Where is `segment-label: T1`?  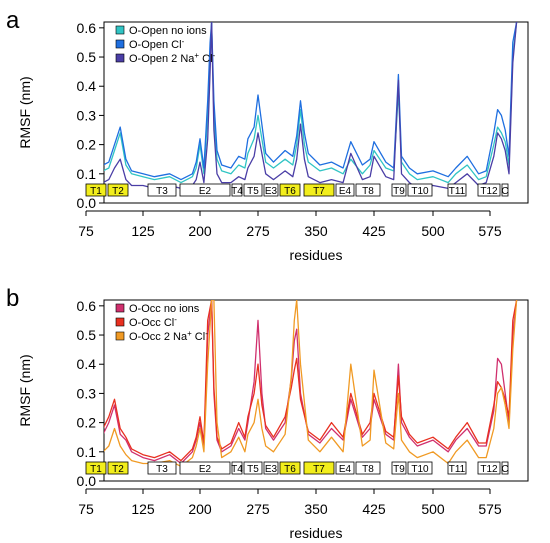 segment-label: T1 is located at coordinates (96, 469).